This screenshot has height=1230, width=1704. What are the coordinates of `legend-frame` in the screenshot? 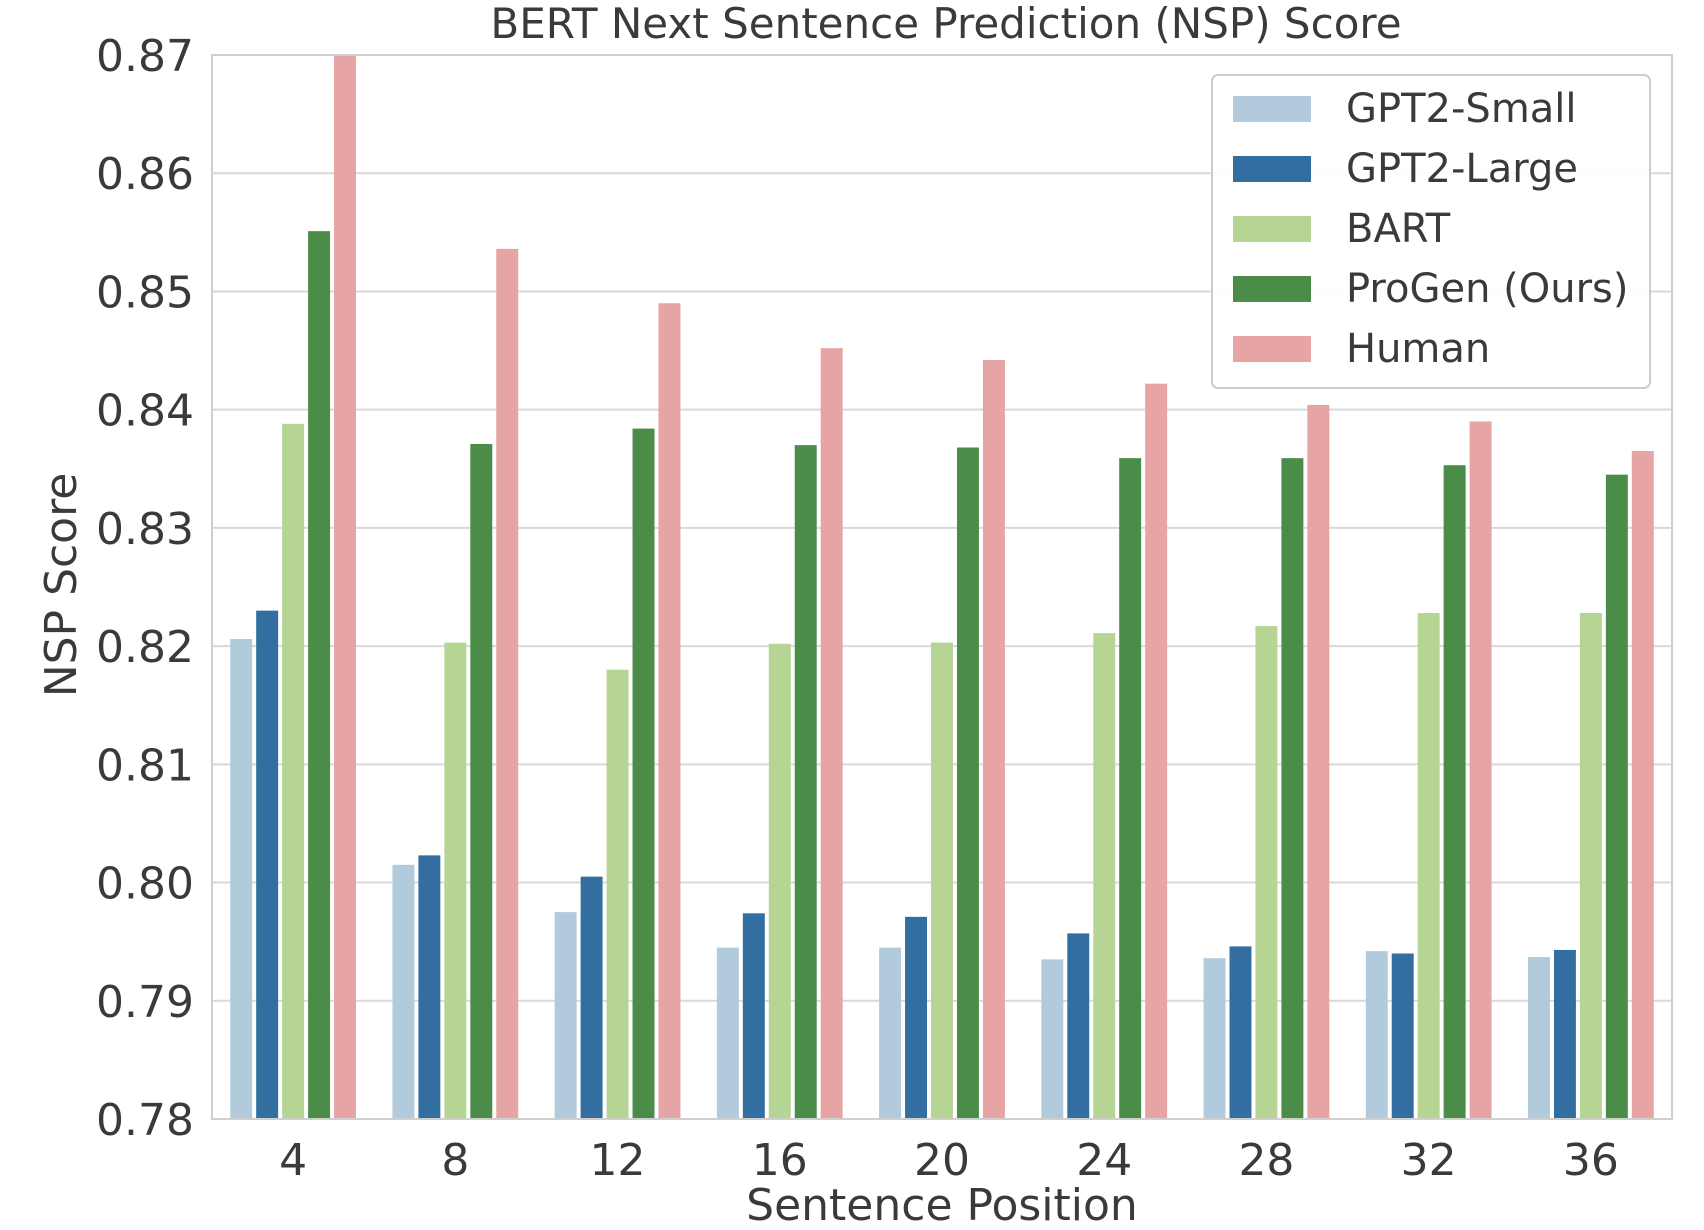 It's located at (1431, 231).